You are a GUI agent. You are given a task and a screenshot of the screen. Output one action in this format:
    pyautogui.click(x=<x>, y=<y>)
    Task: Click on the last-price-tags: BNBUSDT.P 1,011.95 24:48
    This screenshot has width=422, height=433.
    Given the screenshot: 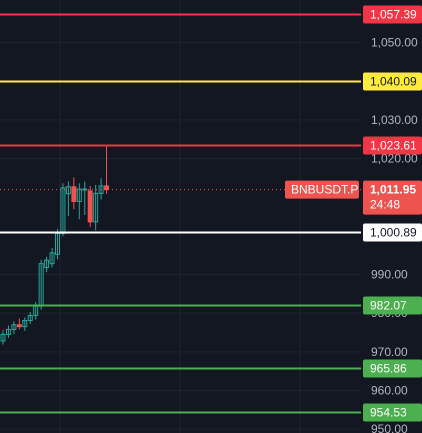 What is the action you would take?
    pyautogui.click(x=353, y=197)
    